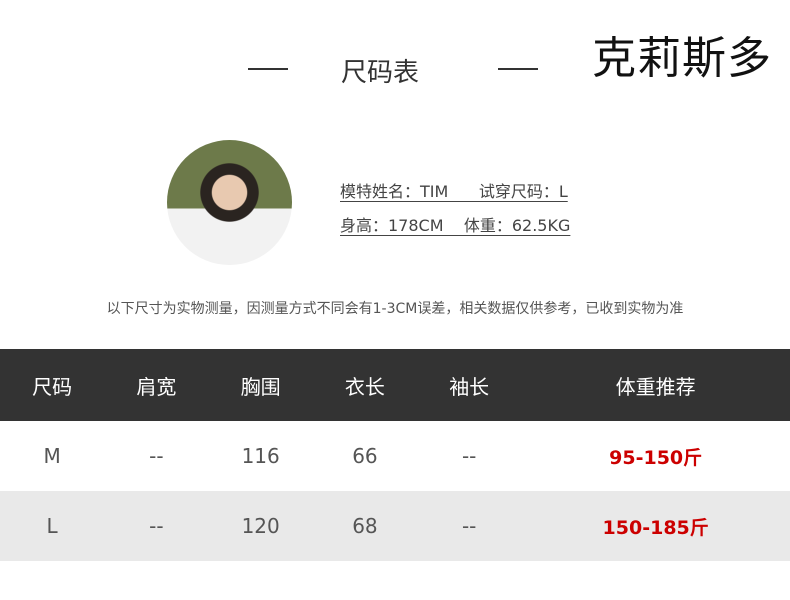  What do you see at coordinates (52, 456) in the screenshot?
I see `cell: M` at bounding box center [52, 456].